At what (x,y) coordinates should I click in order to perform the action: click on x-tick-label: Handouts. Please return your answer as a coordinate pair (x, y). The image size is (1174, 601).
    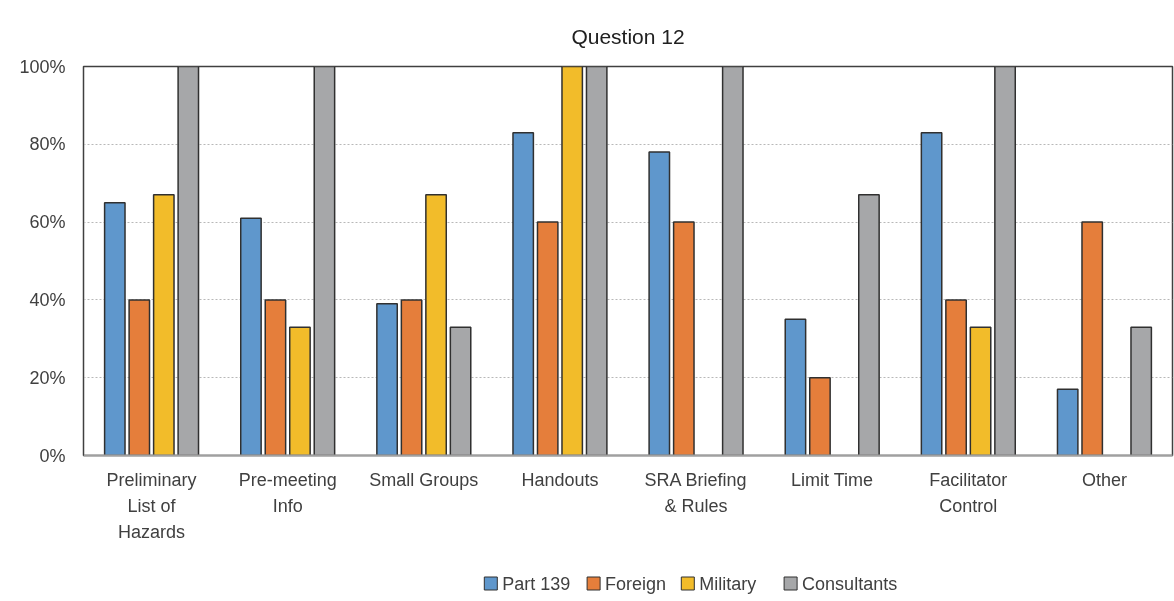
    Looking at the image, I should click on (560, 479).